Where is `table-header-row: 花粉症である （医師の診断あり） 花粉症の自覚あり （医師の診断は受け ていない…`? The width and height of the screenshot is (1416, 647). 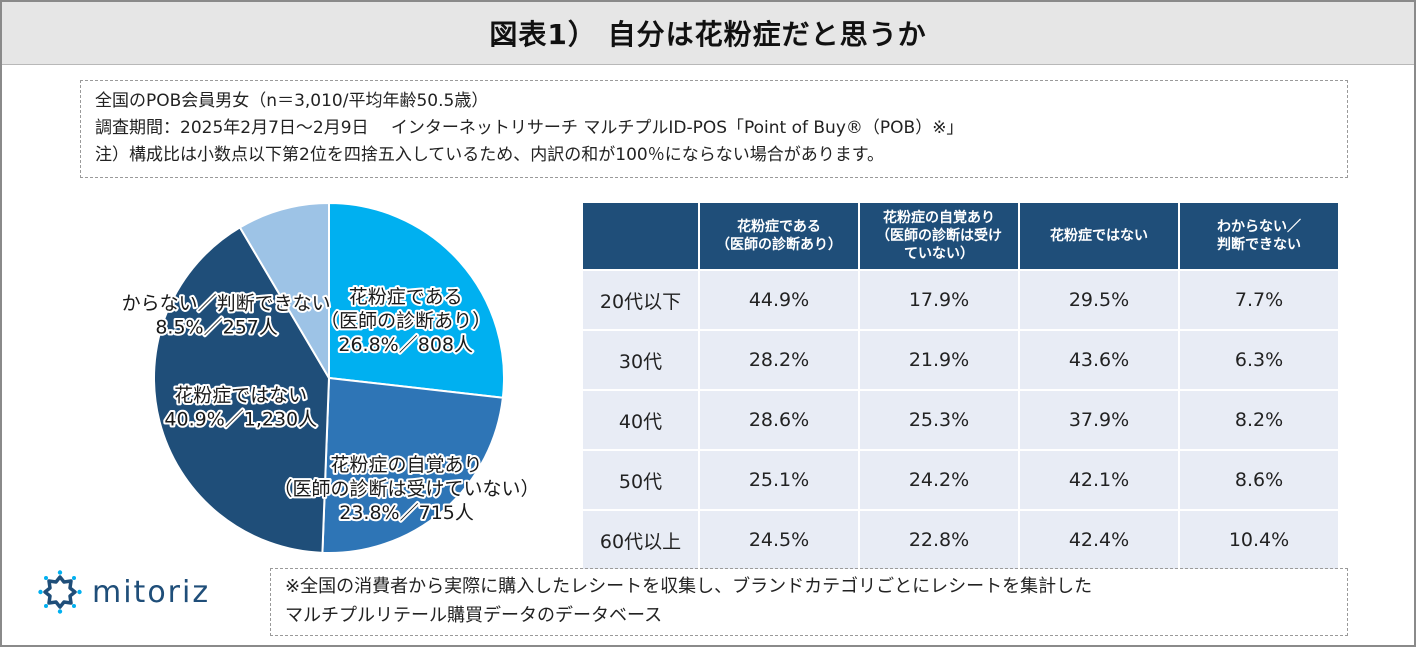 table-header-row: 花粉症である （医師の診断あり） 花粉症の自覚あり （医師の診断は受け ていない… is located at coordinates (960, 236).